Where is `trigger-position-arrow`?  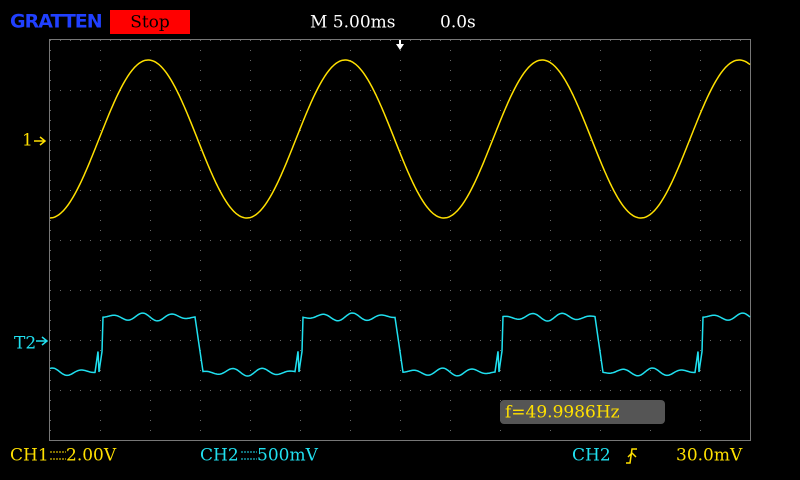
trigger-position-arrow is located at coordinates (400, 45).